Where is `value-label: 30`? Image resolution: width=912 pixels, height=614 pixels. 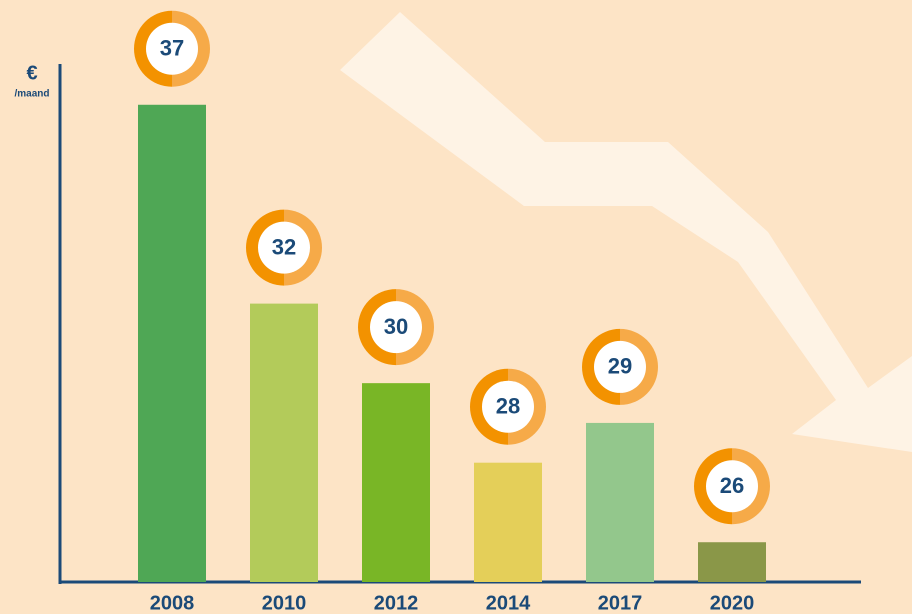
value-label: 30 is located at coordinates (396, 326).